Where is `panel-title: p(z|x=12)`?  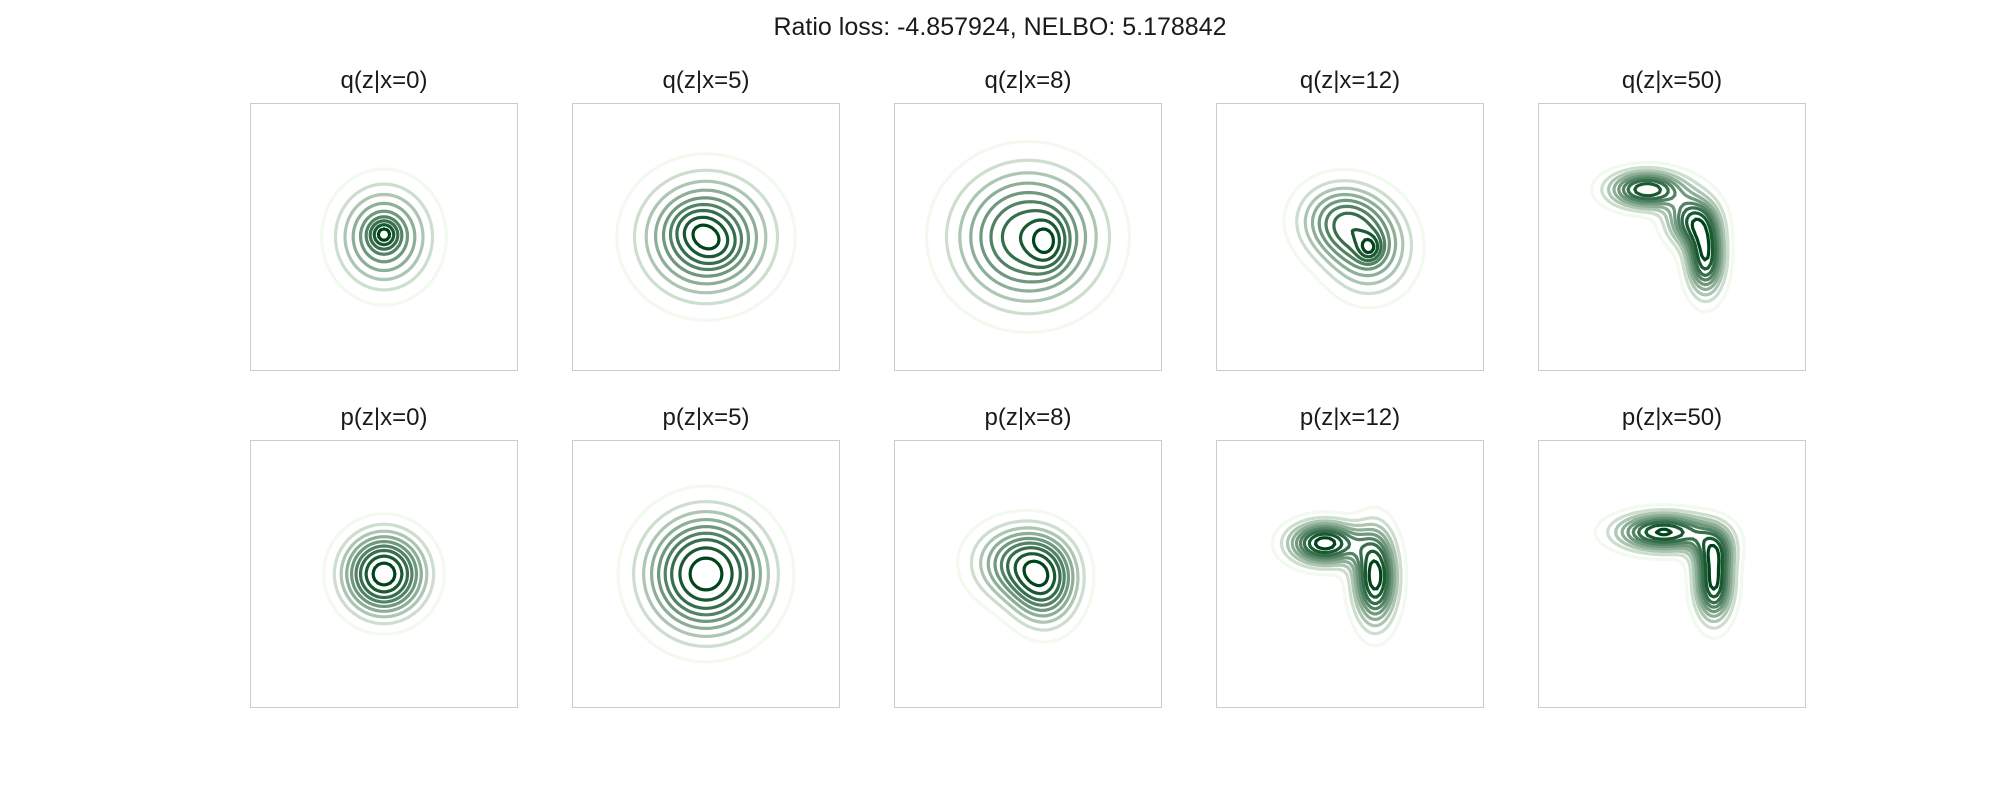 panel-title: p(z|x=12) is located at coordinates (1350, 417).